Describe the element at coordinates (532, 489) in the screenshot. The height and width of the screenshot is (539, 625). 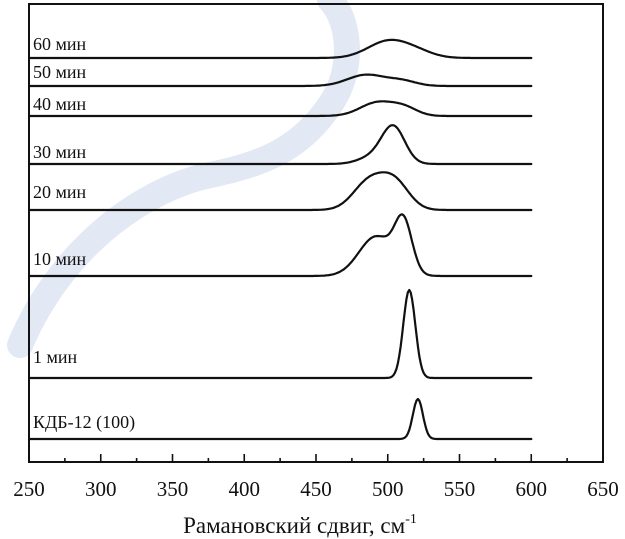
I see `x-tick-label: 600` at that location.